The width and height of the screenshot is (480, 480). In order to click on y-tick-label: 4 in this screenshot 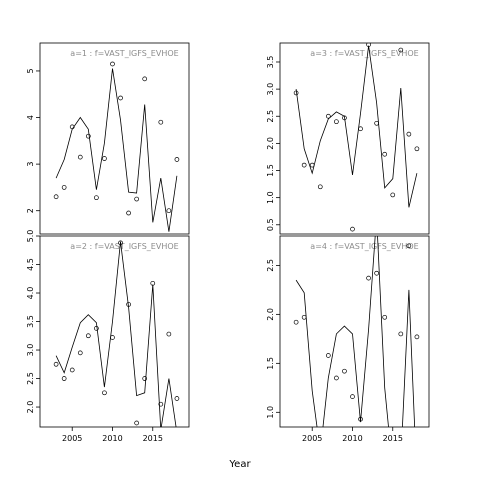, I will do `click(30, 117)`.